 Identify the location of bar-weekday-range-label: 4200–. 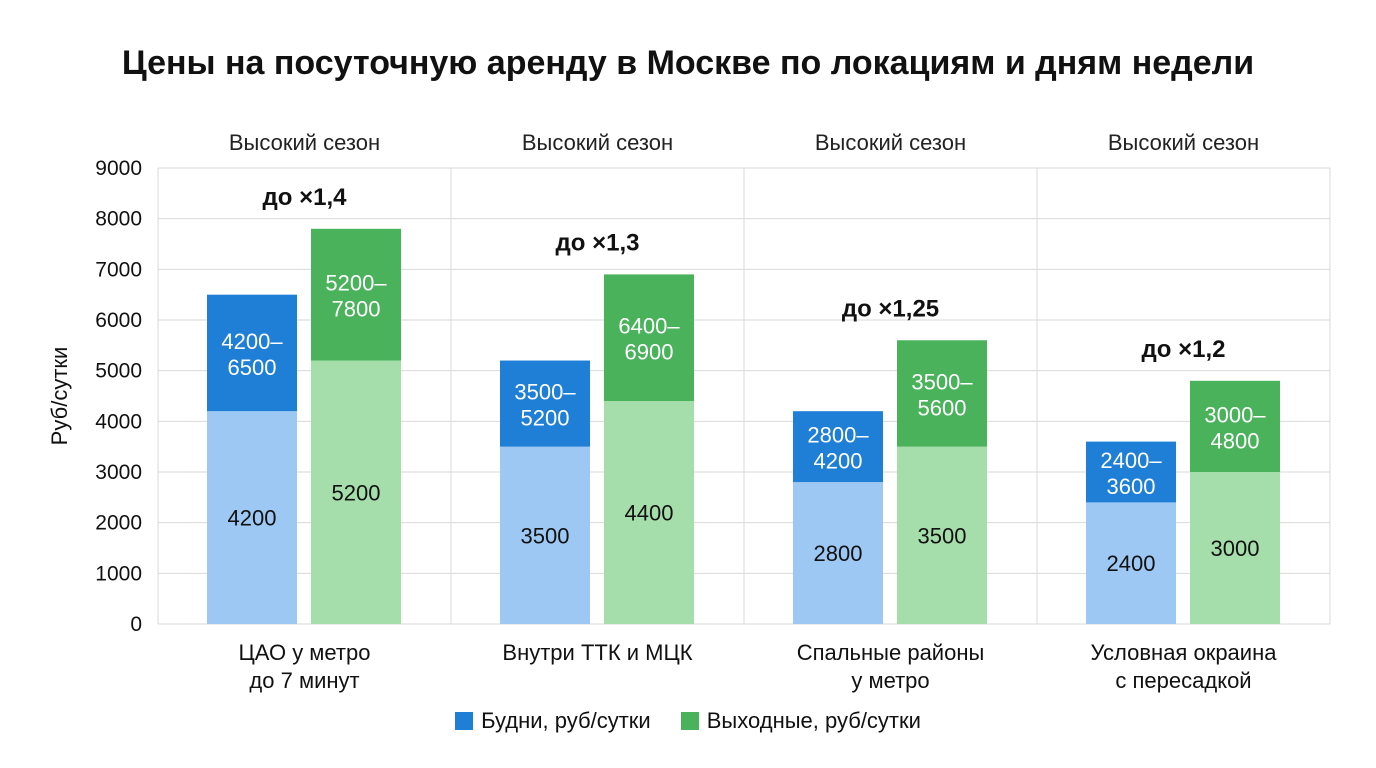
(252, 341).